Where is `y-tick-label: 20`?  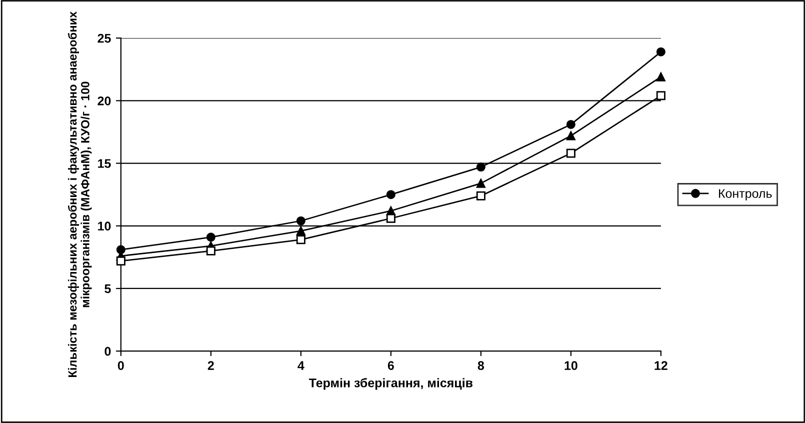
y-tick-label: 20 is located at coordinates (104, 101).